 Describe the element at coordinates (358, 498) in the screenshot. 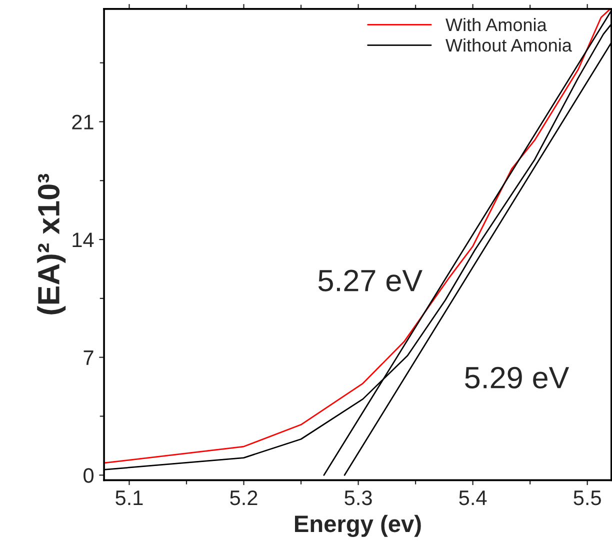

I see `x-tick-label: 5.3` at that location.